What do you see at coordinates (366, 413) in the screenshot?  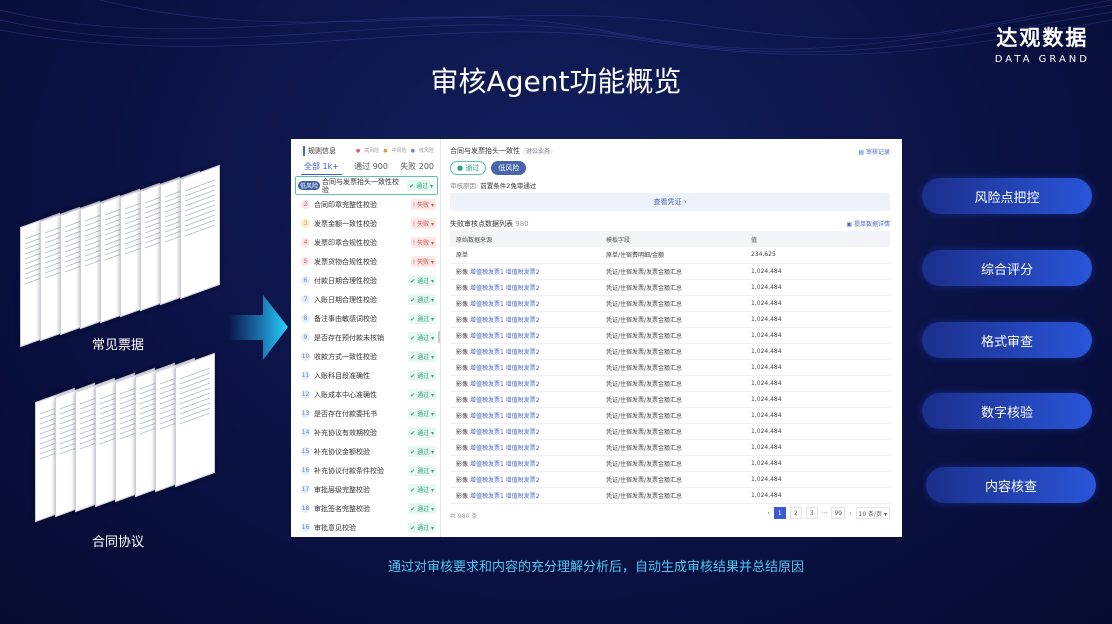 I see `rule-item: 13 是否存在付款委托书 ✔ 通过 ▾` at bounding box center [366, 413].